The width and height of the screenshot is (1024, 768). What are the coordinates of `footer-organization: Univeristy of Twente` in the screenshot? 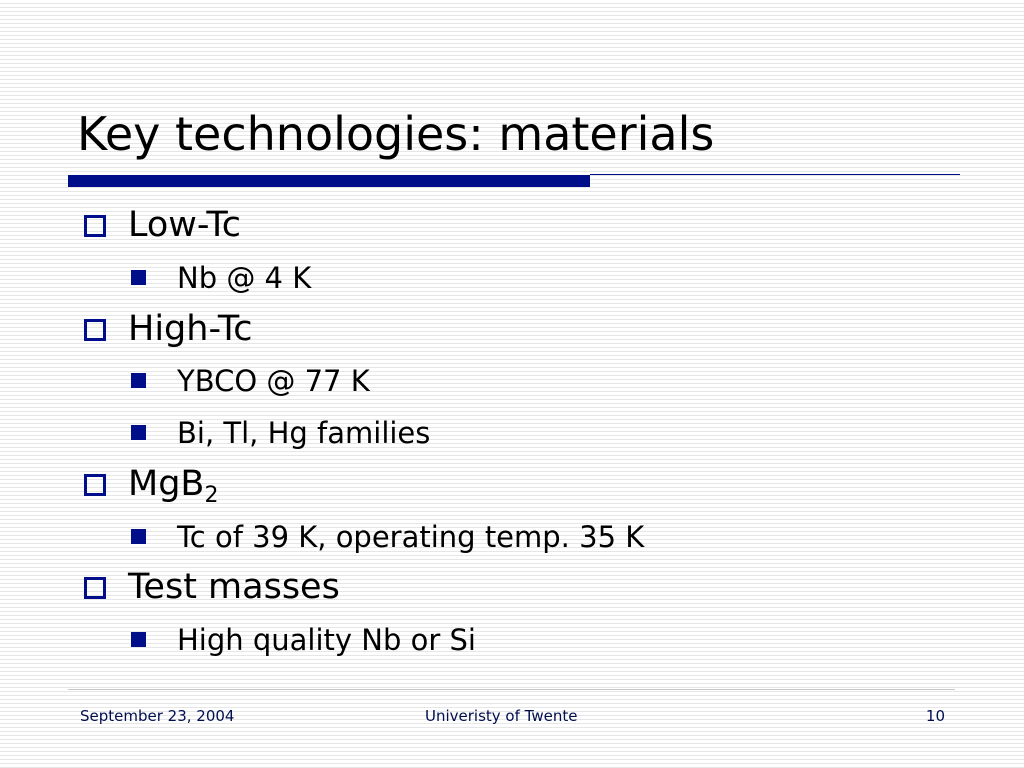 It's located at (501, 716).